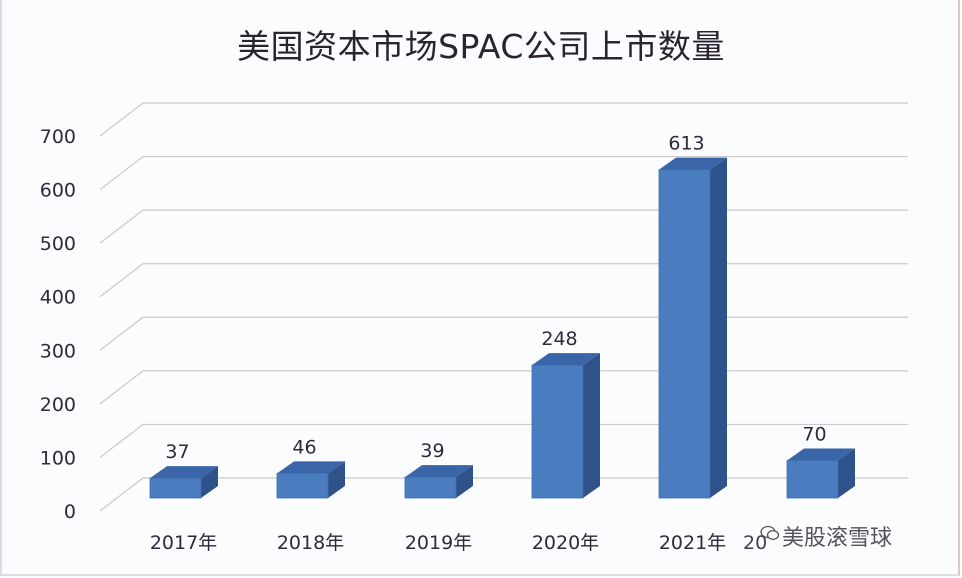  Describe the element at coordinates (58, 244) in the screenshot. I see `y-tick-label: 500` at that location.